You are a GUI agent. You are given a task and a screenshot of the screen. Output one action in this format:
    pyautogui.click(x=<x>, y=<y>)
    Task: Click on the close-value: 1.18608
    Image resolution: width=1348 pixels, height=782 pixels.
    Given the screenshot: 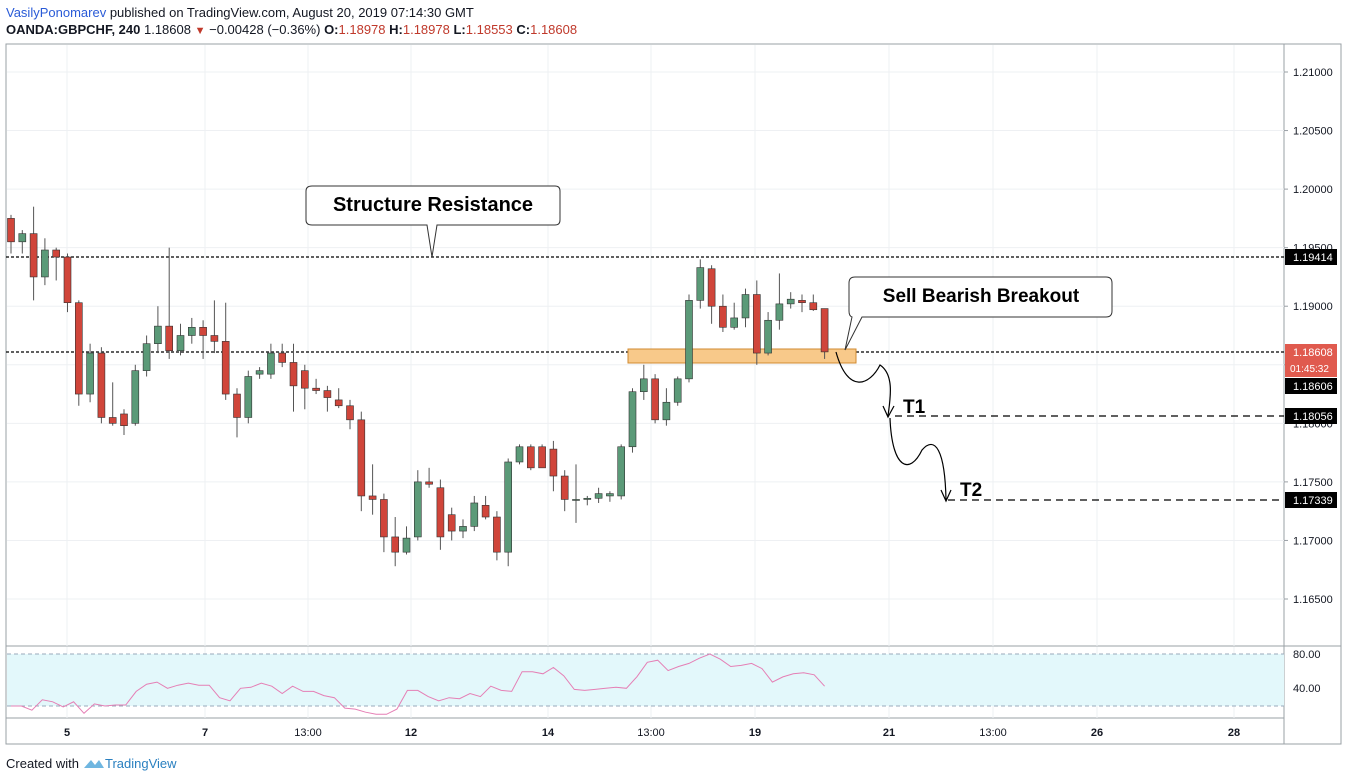 What is the action you would take?
    pyautogui.click(x=554, y=29)
    